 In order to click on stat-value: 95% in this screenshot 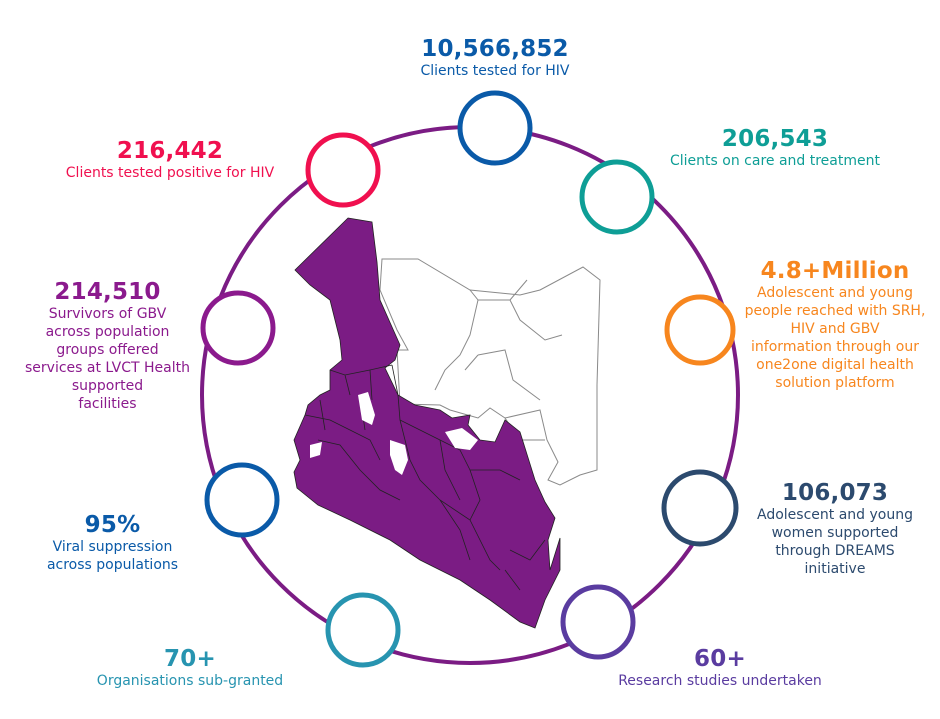, I will do `click(112, 525)`.